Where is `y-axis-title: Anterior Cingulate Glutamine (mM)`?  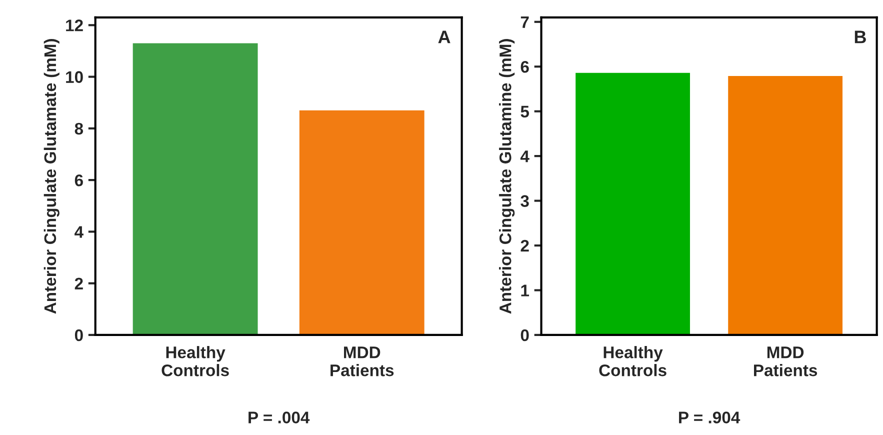
y-axis-title: Anterior Cingulate Glutamine (mM) is located at coordinates (507, 176).